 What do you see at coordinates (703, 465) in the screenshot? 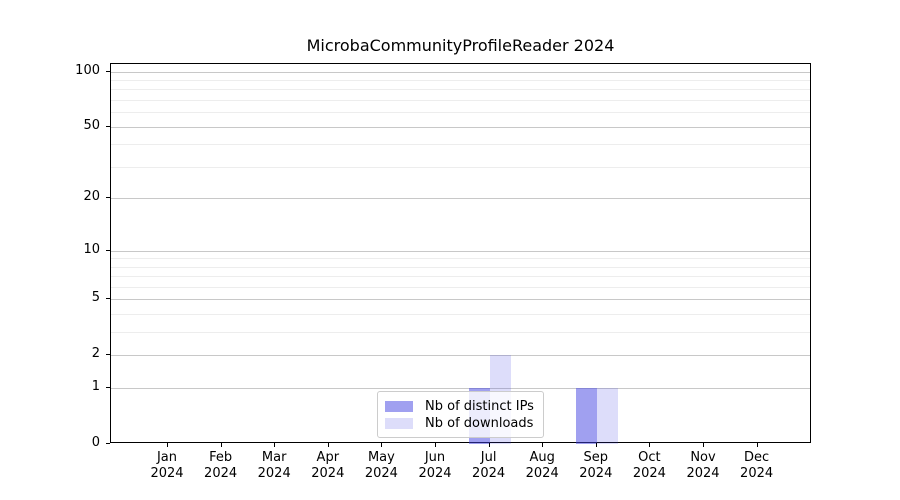
I see `x-tick-label: Nov 2024` at bounding box center [703, 465].